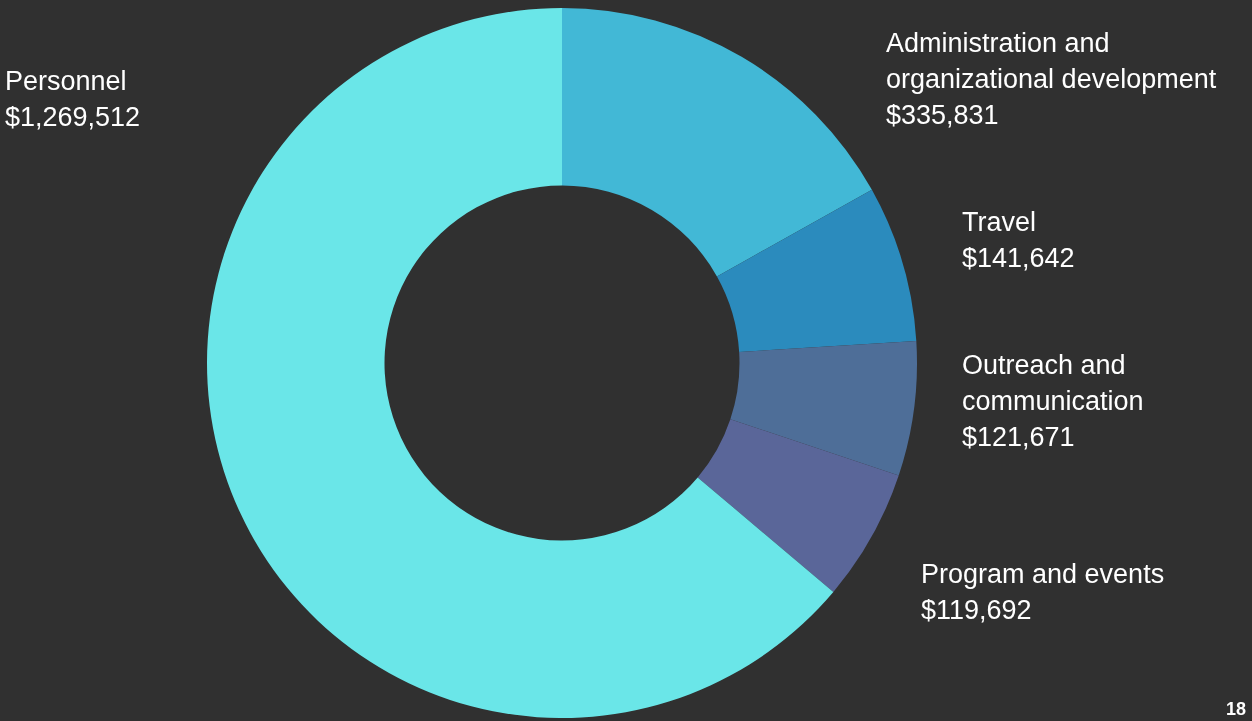 The image size is (1252, 721). Describe the element at coordinates (999, 222) in the screenshot. I see `slice-label: Travel` at that location.